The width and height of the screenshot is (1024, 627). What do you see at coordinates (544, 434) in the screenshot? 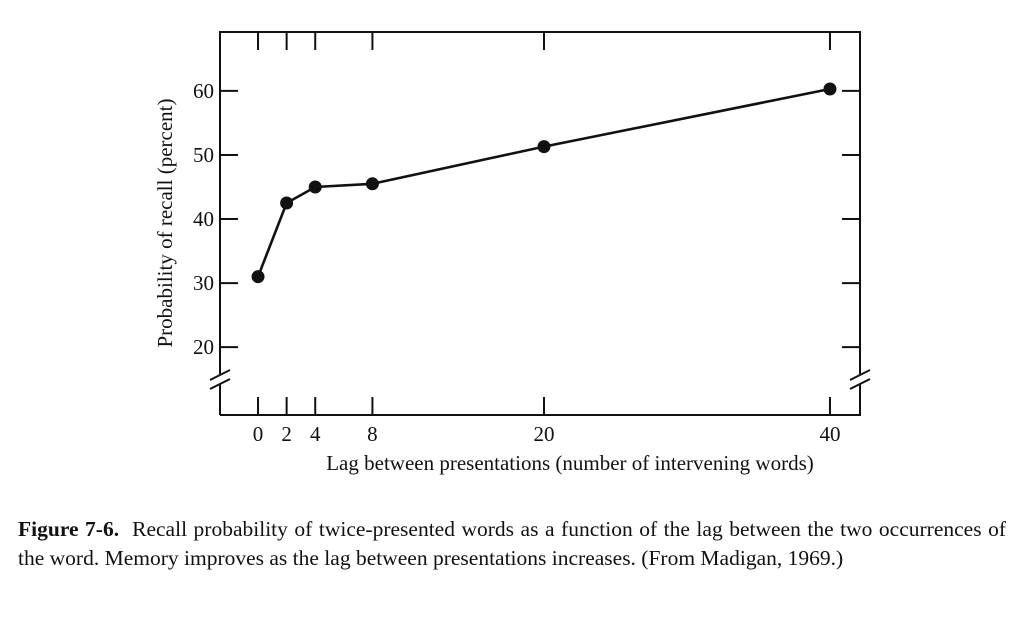
I see `x-tick-label: 20` at bounding box center [544, 434].